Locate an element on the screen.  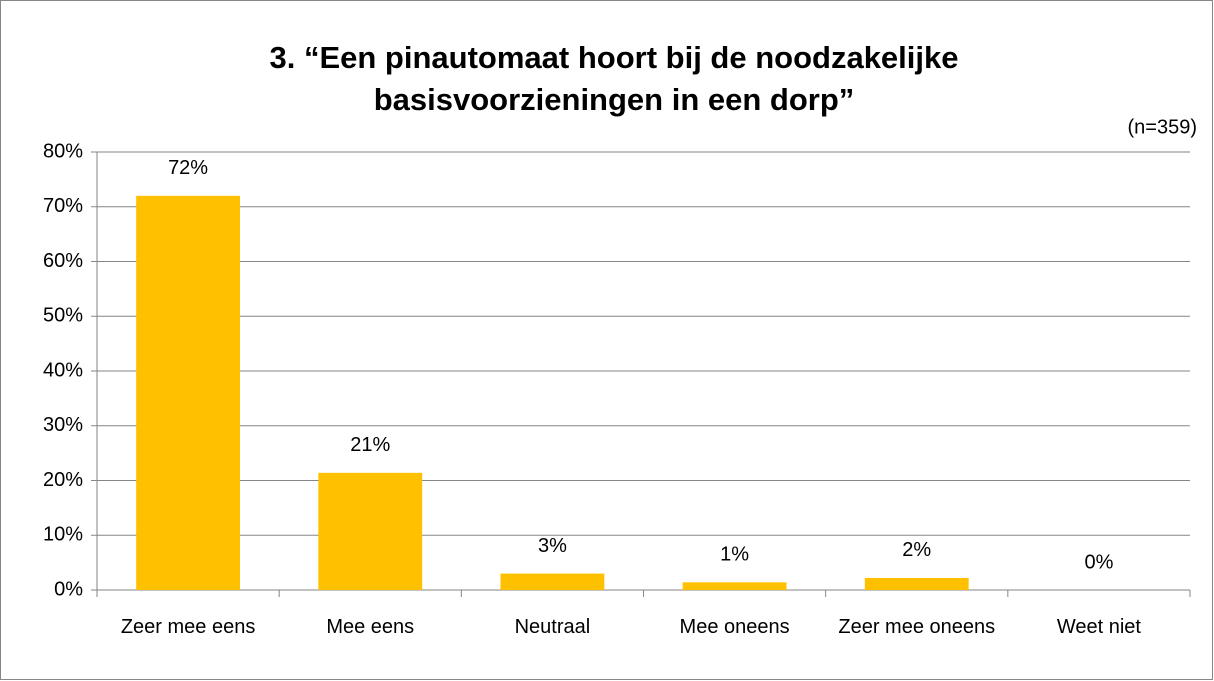
data-label: 0% is located at coordinates (1098, 562).